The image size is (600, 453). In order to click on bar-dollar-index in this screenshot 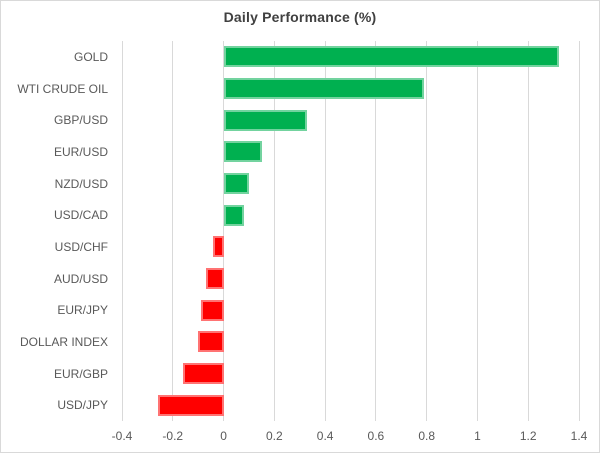, I will do `click(211, 342)`.